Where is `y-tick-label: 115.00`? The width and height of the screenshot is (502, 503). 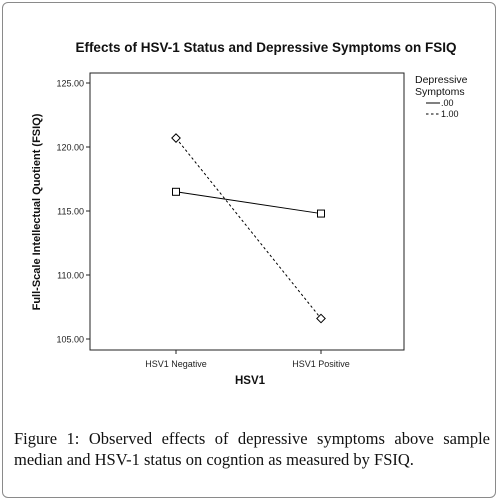
y-tick-label: 115.00 is located at coordinates (70, 212).